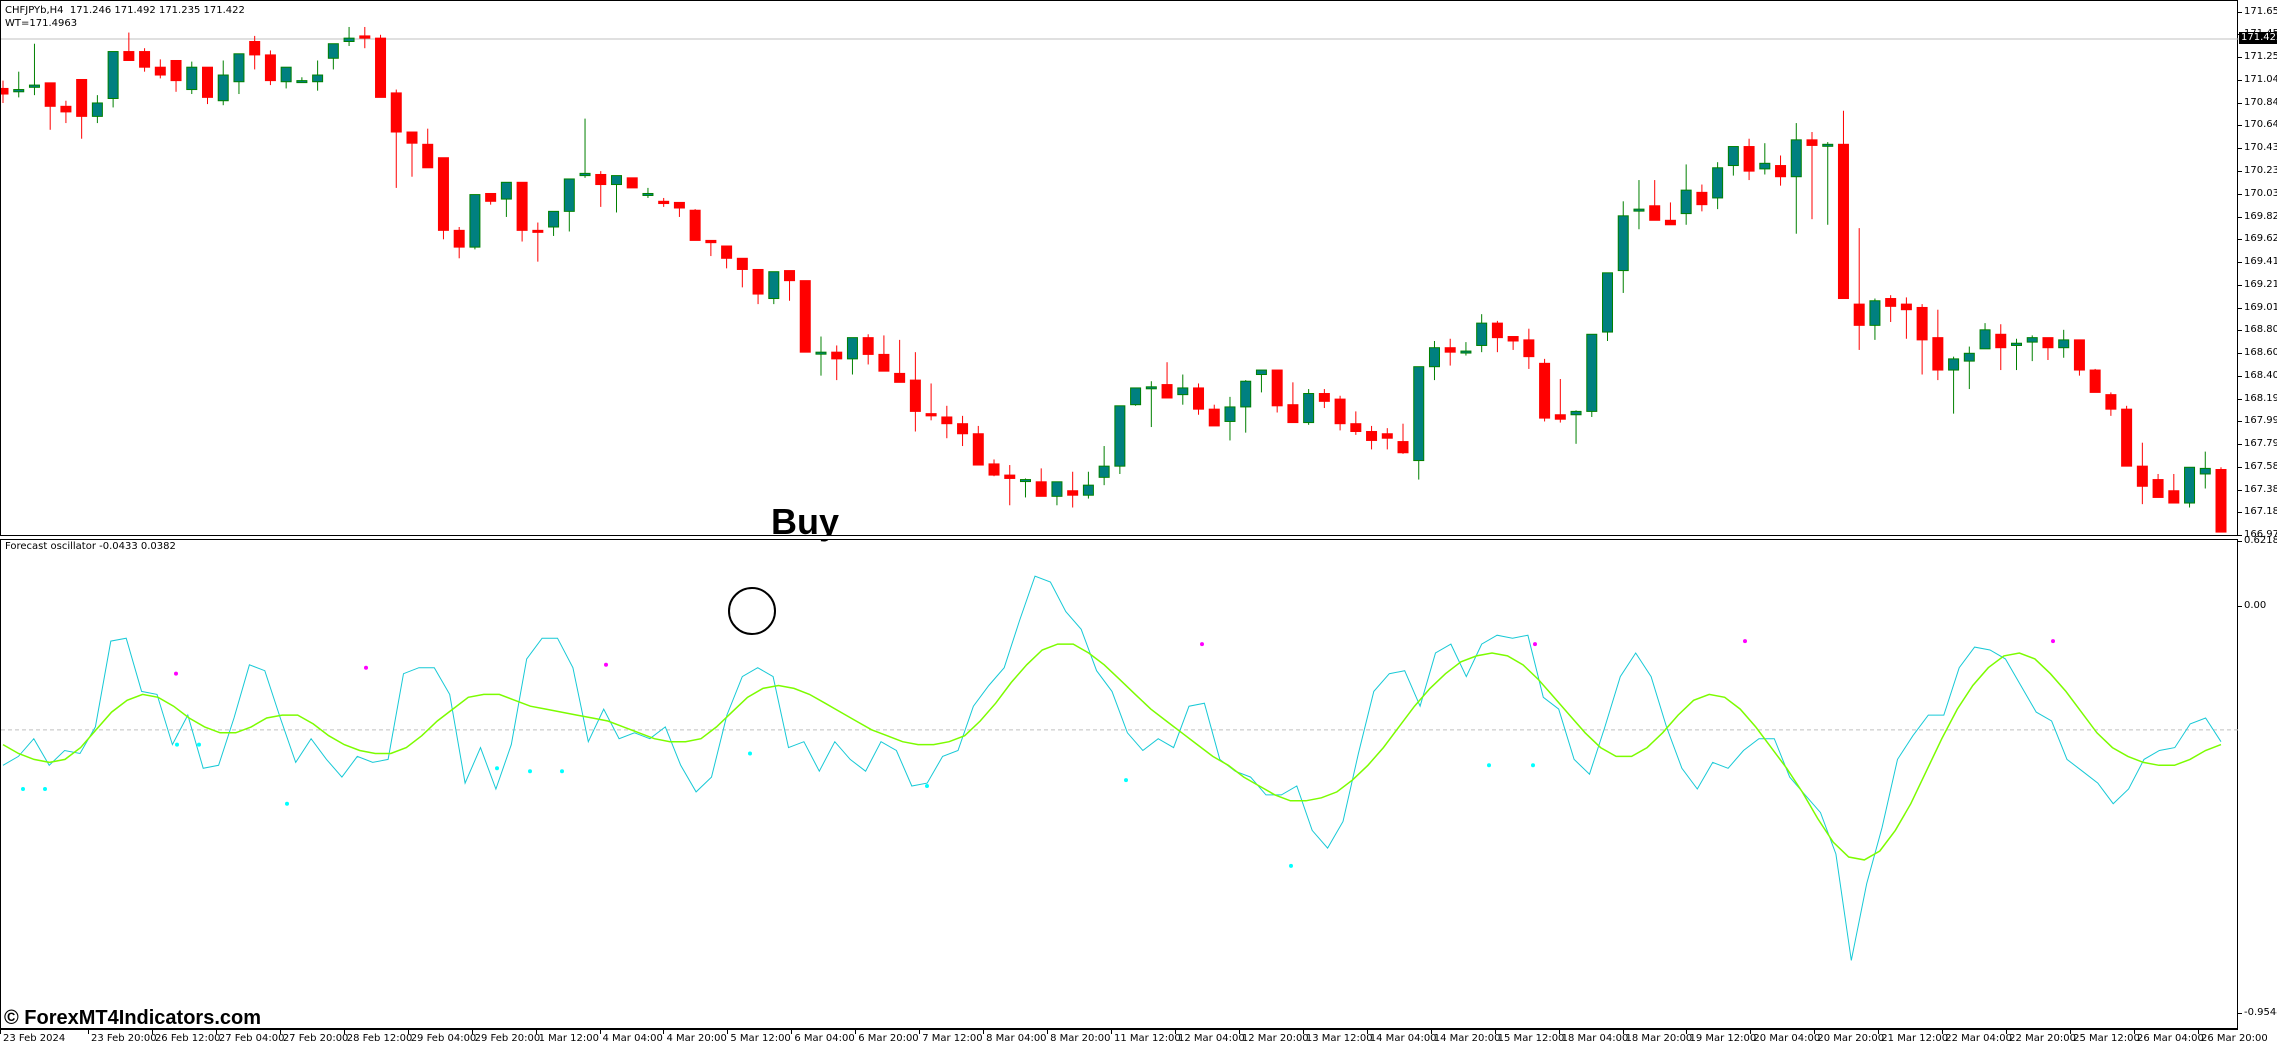 This screenshot has width=2277, height=1049. What do you see at coordinates (2257, 193) in the screenshot?
I see `price-tick: 170.030` at bounding box center [2257, 193].